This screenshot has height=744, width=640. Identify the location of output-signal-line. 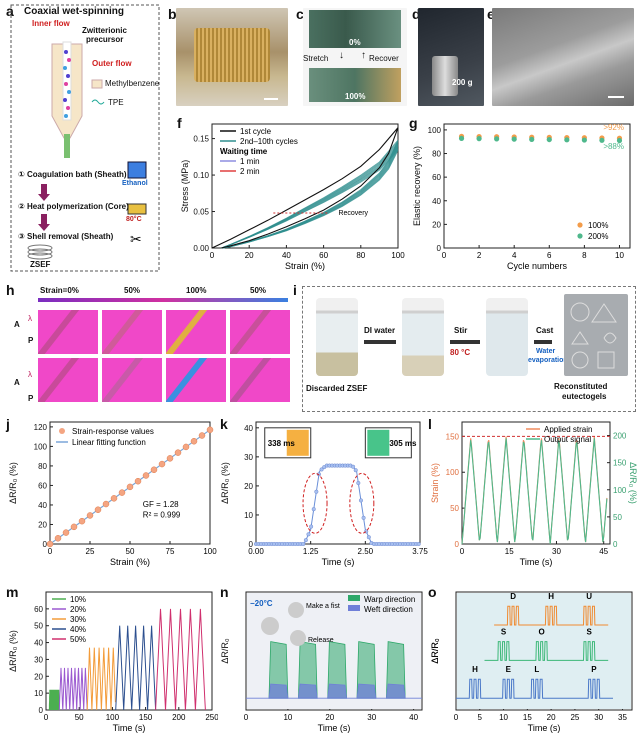
(534, 491).